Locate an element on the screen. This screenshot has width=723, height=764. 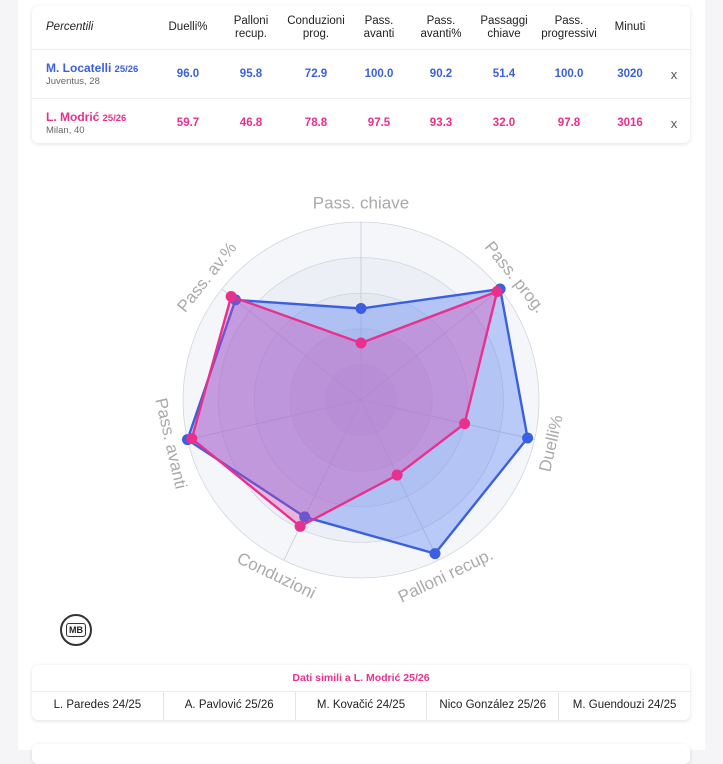
header-pass-progressivi: Pass. progressivi is located at coordinates (569, 28).